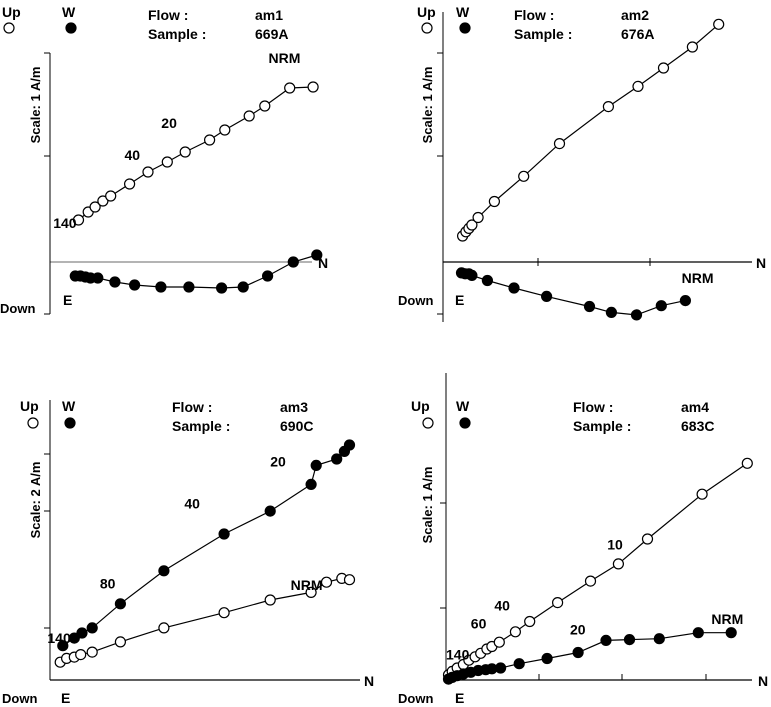 The image size is (771, 707). I want to click on step-annotation: 80, so click(108, 584).